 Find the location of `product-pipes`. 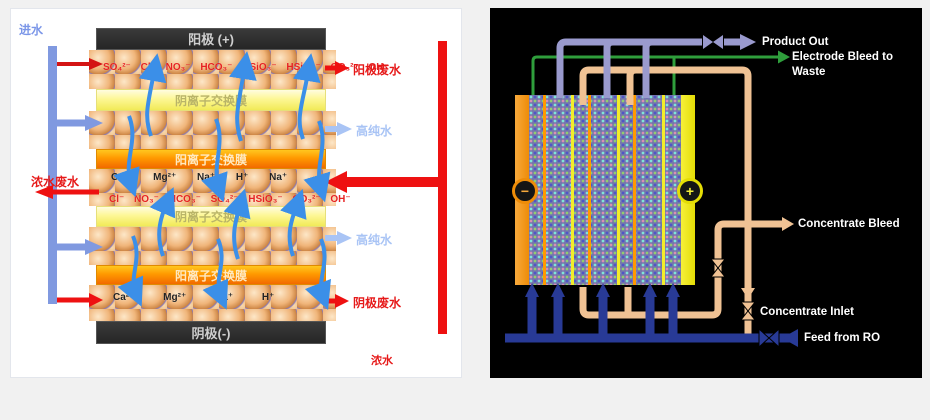

product-pipes is located at coordinates (648, 68).